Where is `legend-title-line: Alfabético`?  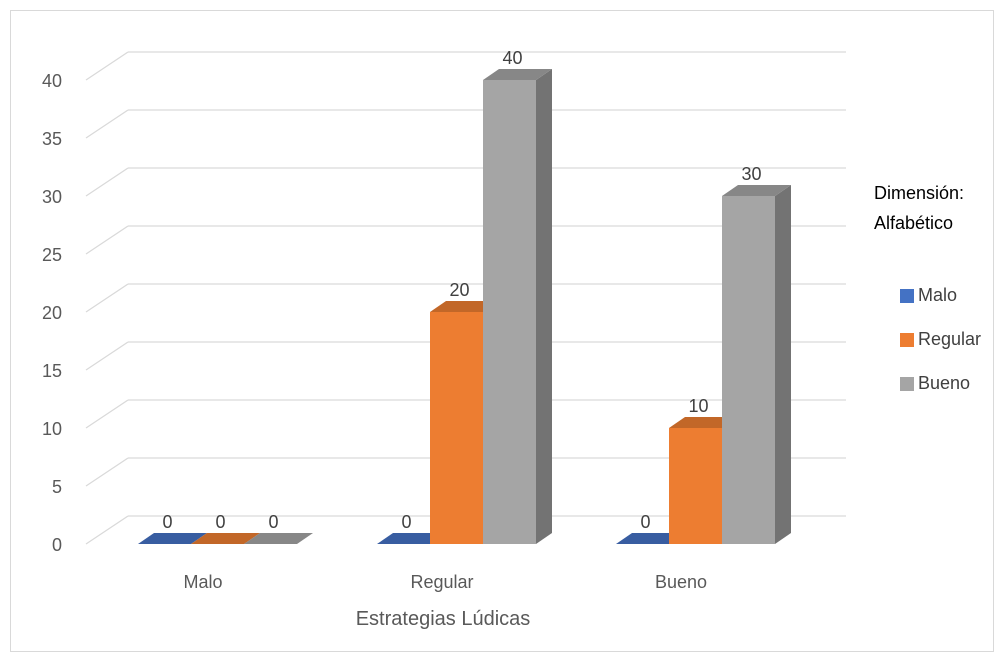 legend-title-line: Alfabético is located at coordinates (914, 223).